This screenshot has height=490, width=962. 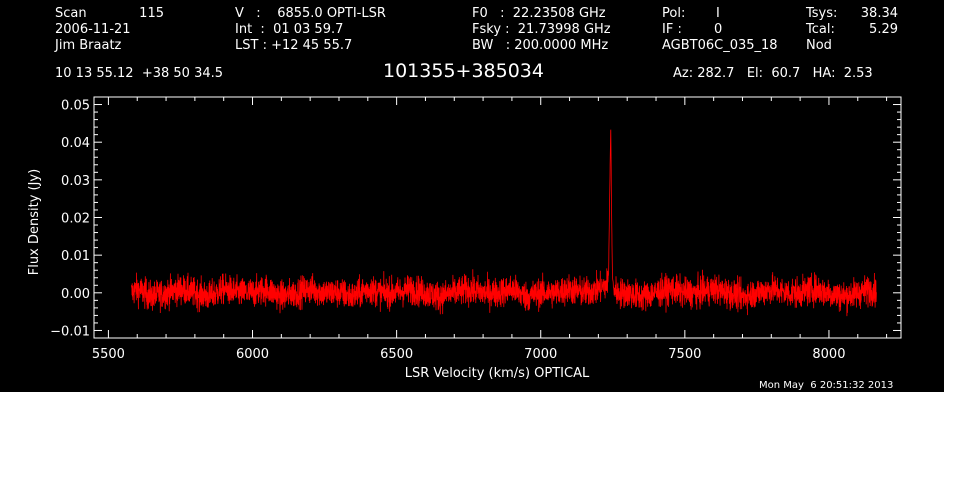 What do you see at coordinates (539, 13) in the screenshot?
I see `f0-text: F0 : 22.23508 GHz` at bounding box center [539, 13].